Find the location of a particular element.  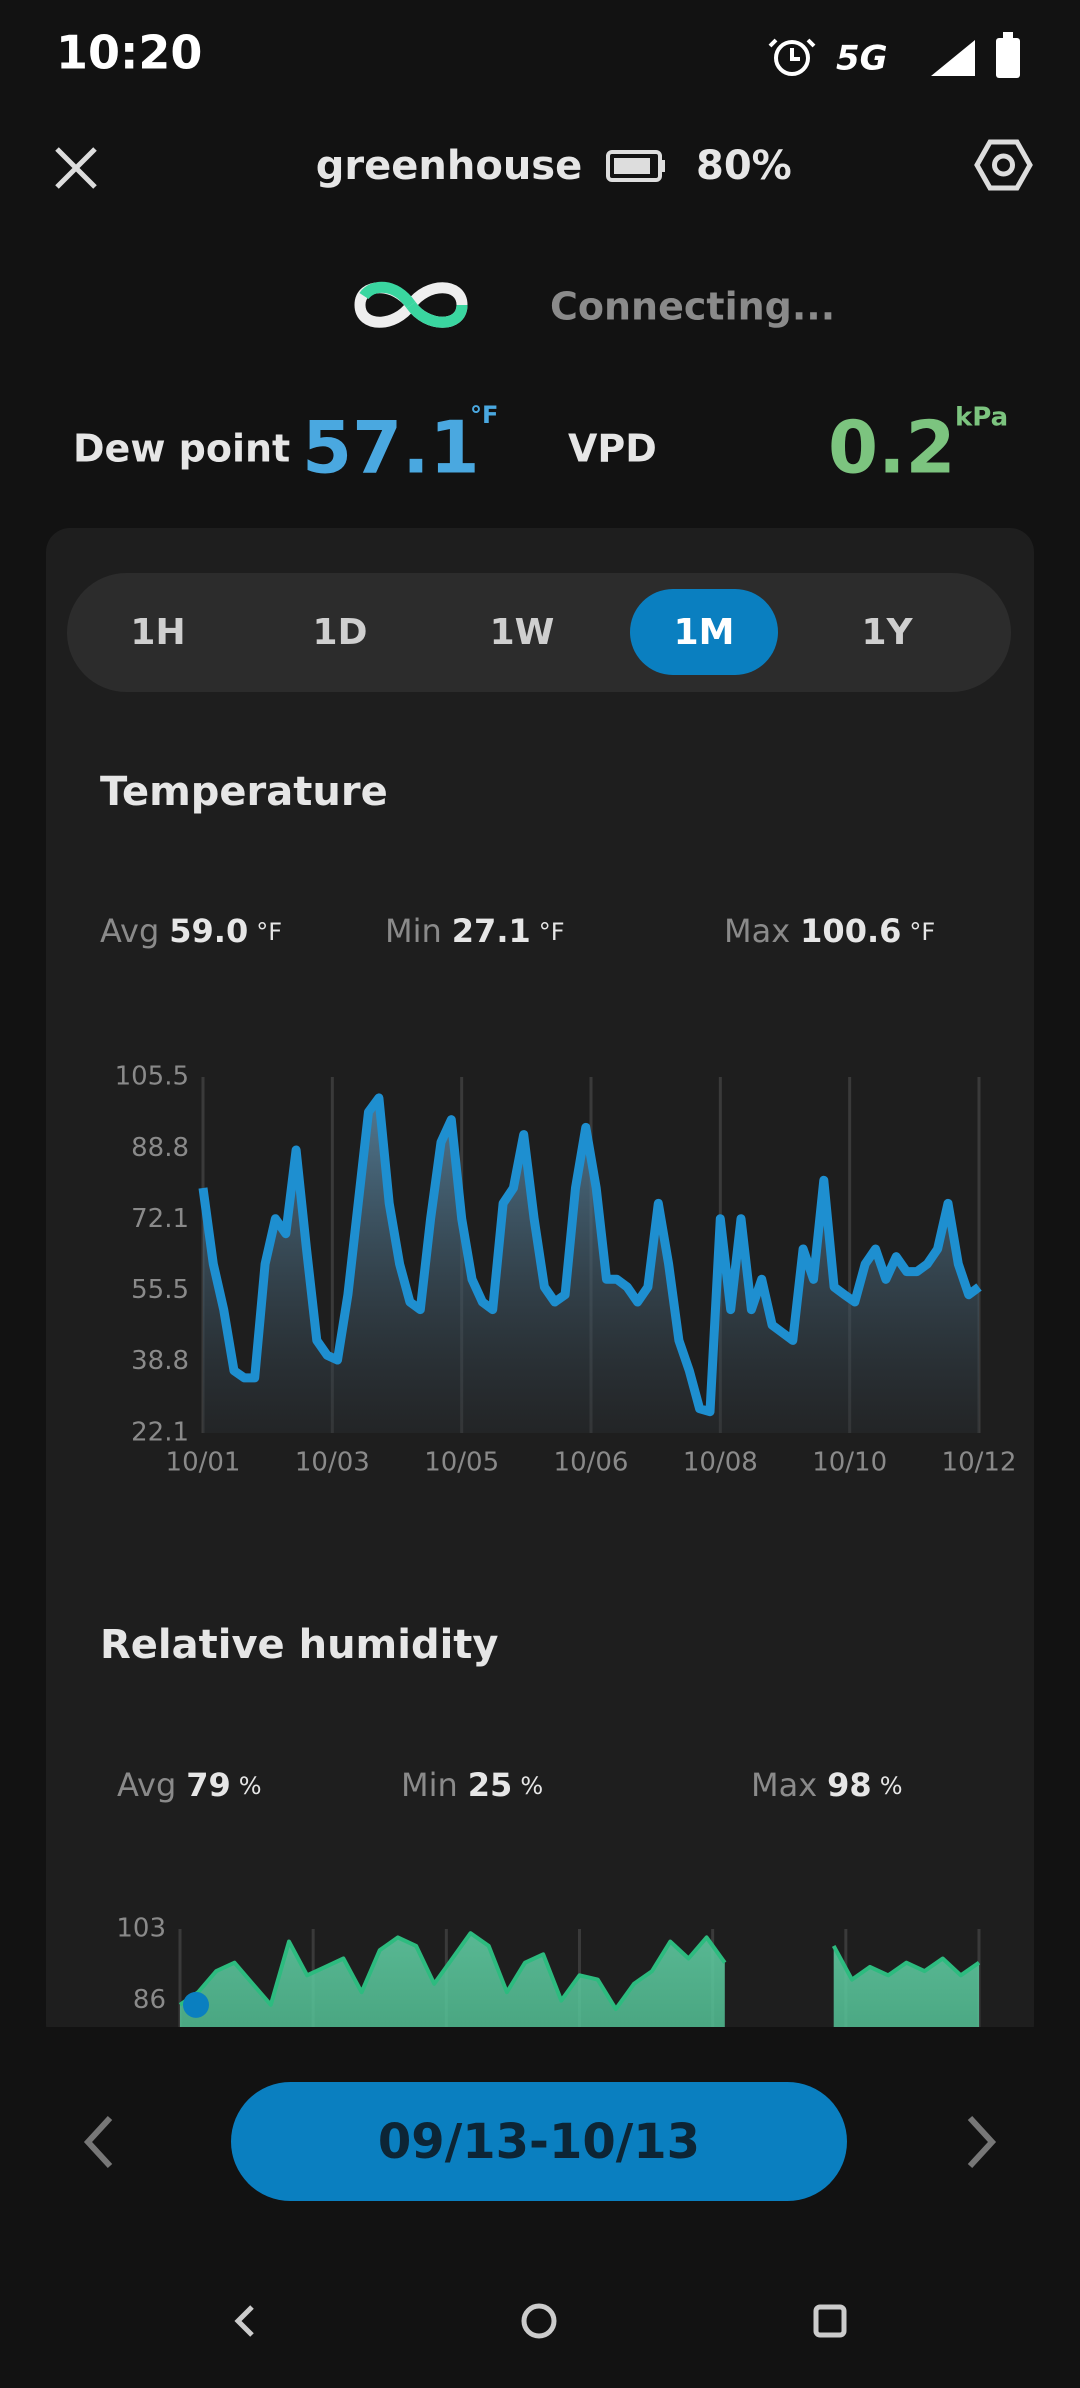

date-range-button is located at coordinates (539, 2141).